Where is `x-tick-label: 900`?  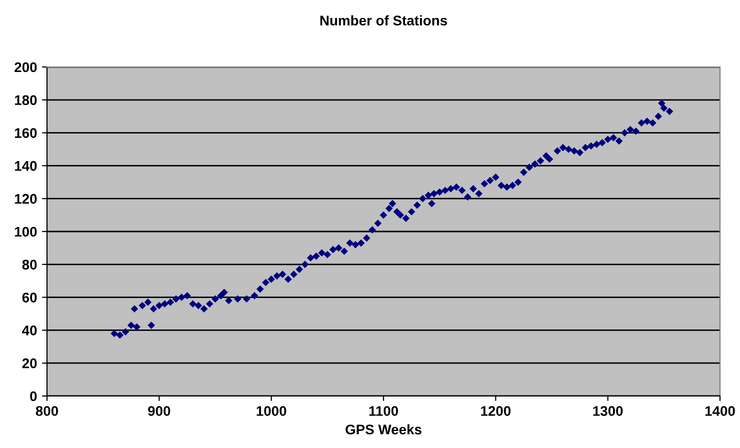
x-tick-label: 900 is located at coordinates (159, 411).